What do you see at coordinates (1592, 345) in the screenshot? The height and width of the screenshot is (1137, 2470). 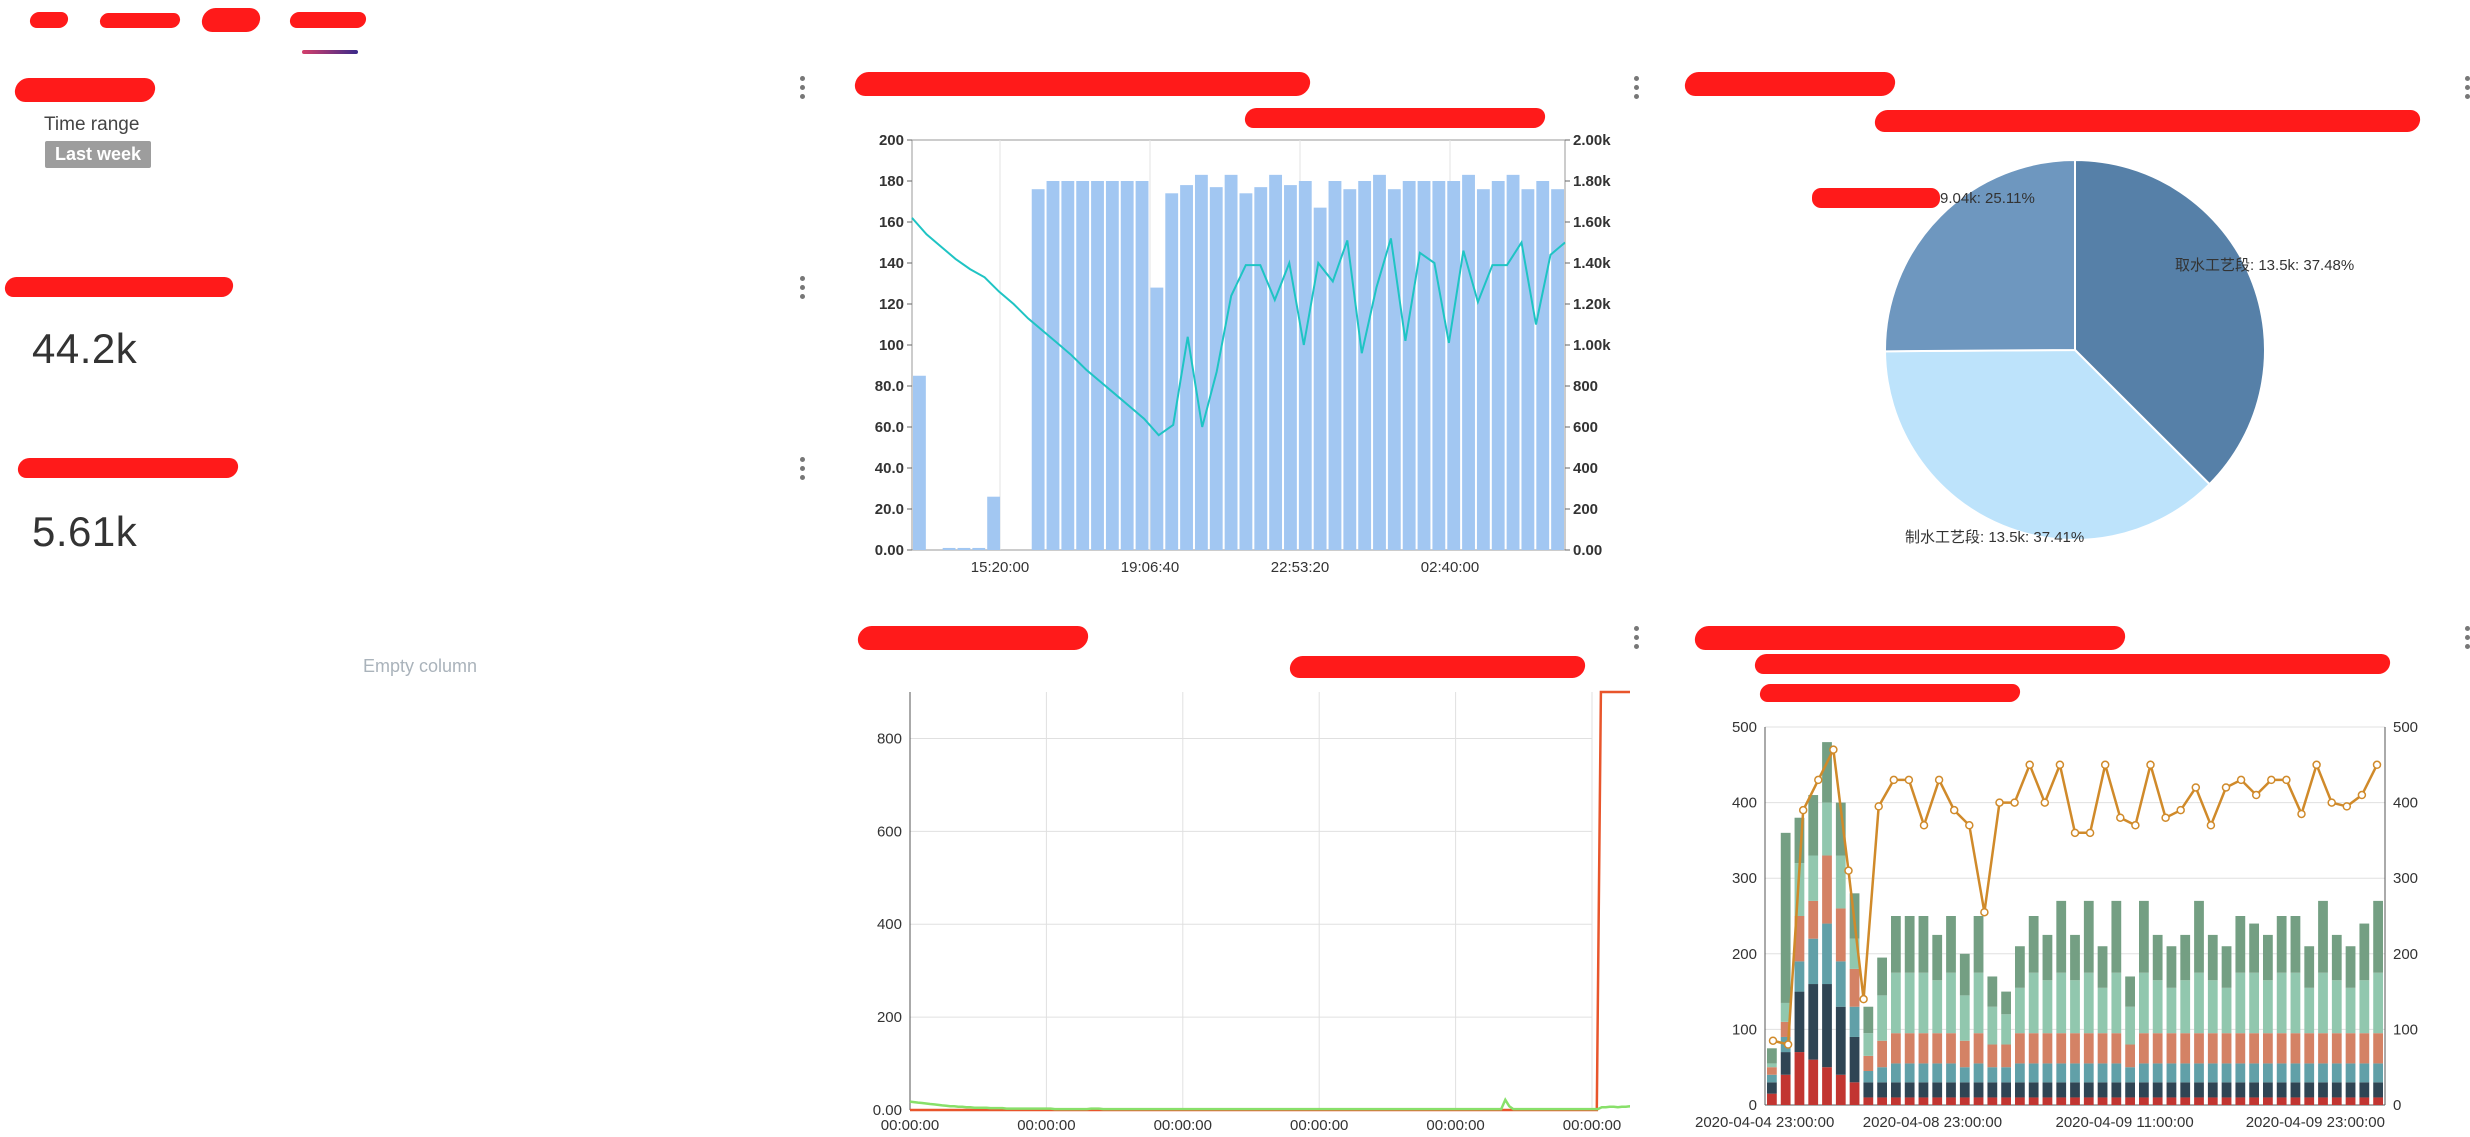 I see `y2-tick-label: 1.00k` at bounding box center [1592, 345].